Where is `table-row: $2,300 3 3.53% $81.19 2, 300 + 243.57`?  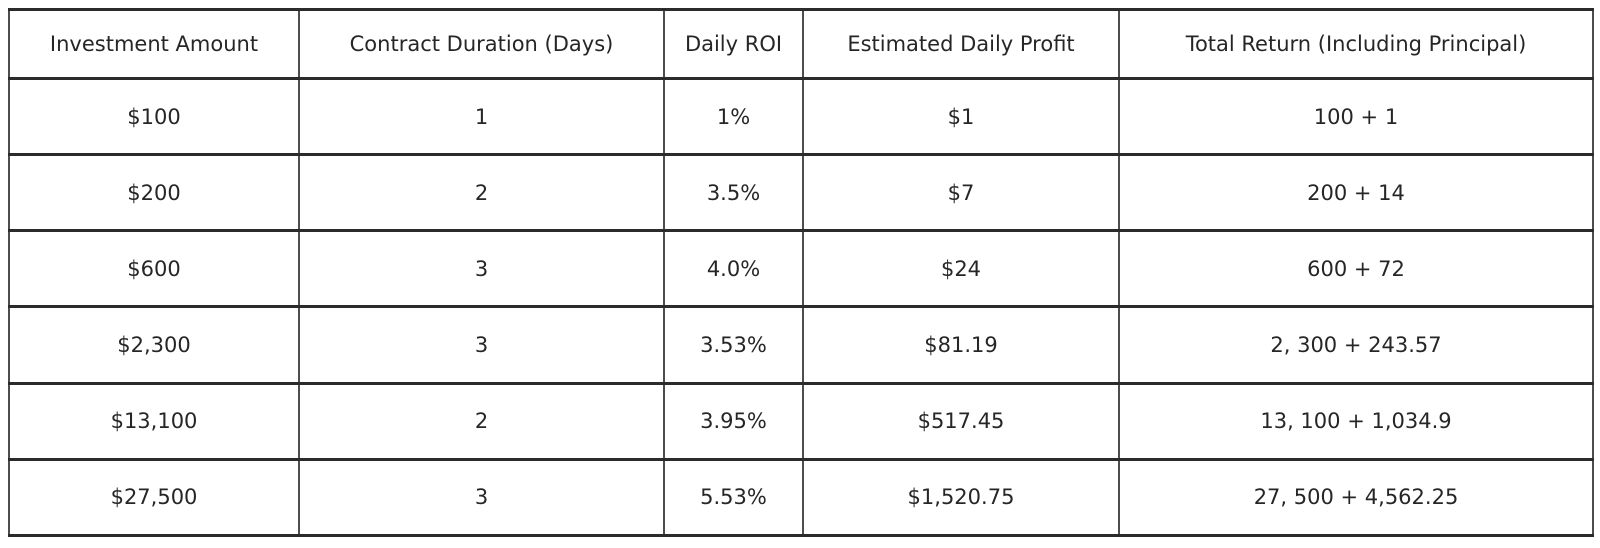
table-row: $2,300 3 3.53% $81.19 2, 300 + 243.57 is located at coordinates (801, 345).